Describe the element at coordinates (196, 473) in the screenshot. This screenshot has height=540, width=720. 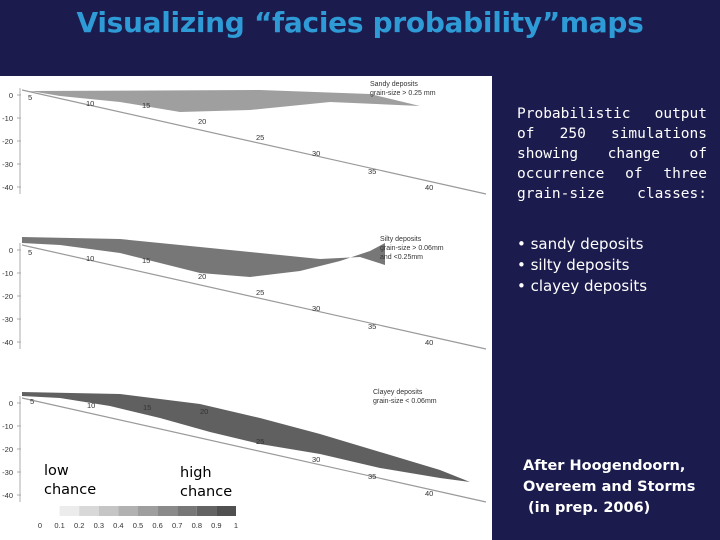
I see `legend-high-line: high` at that location.